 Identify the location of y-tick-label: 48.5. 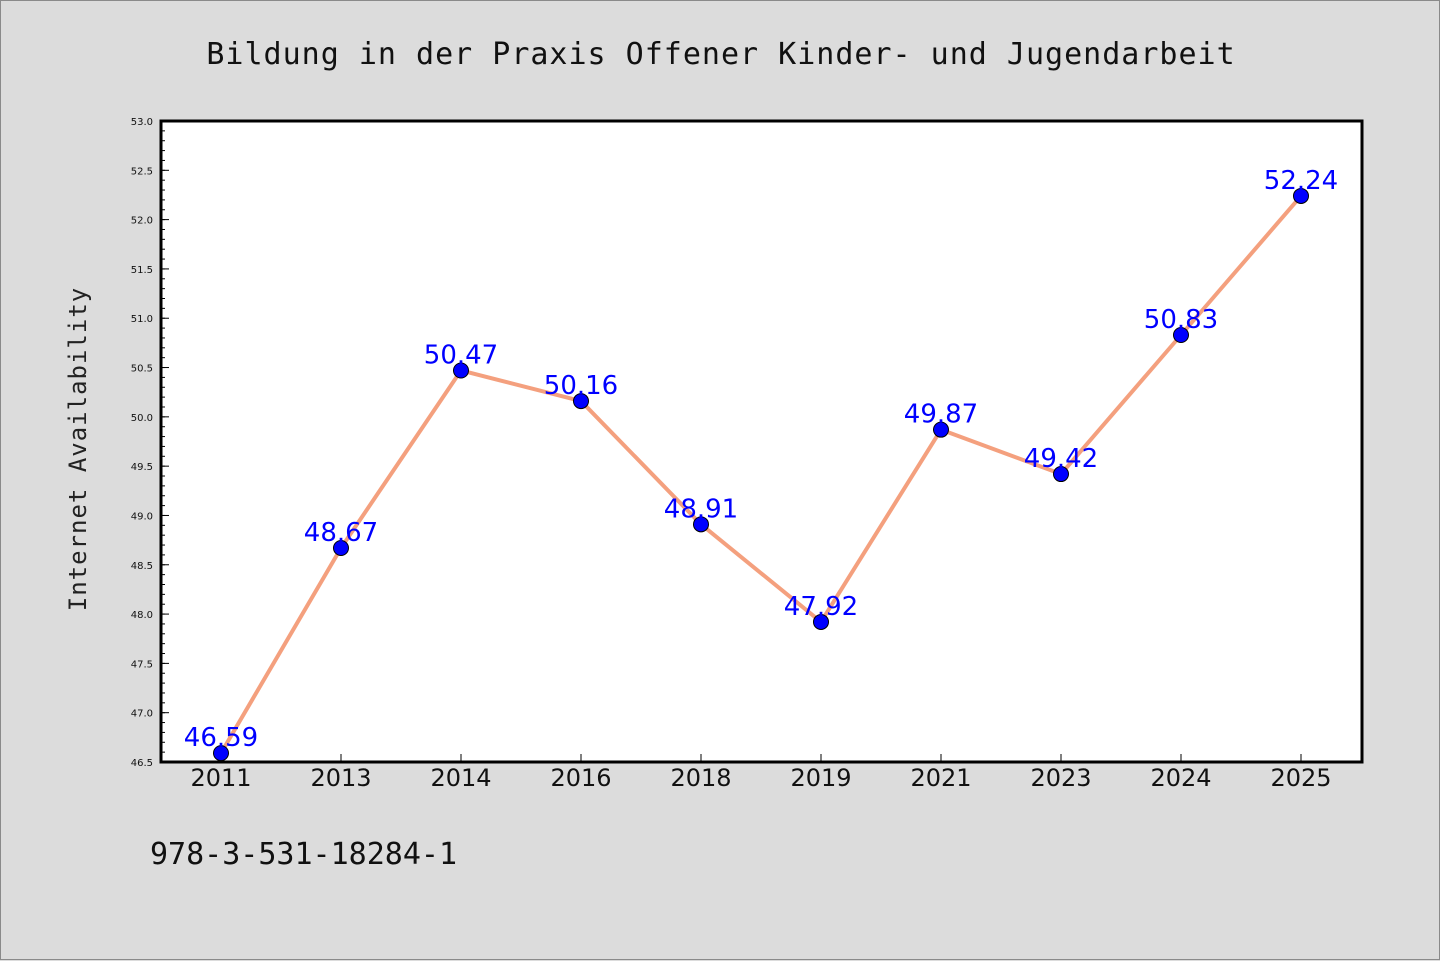
(142, 566).